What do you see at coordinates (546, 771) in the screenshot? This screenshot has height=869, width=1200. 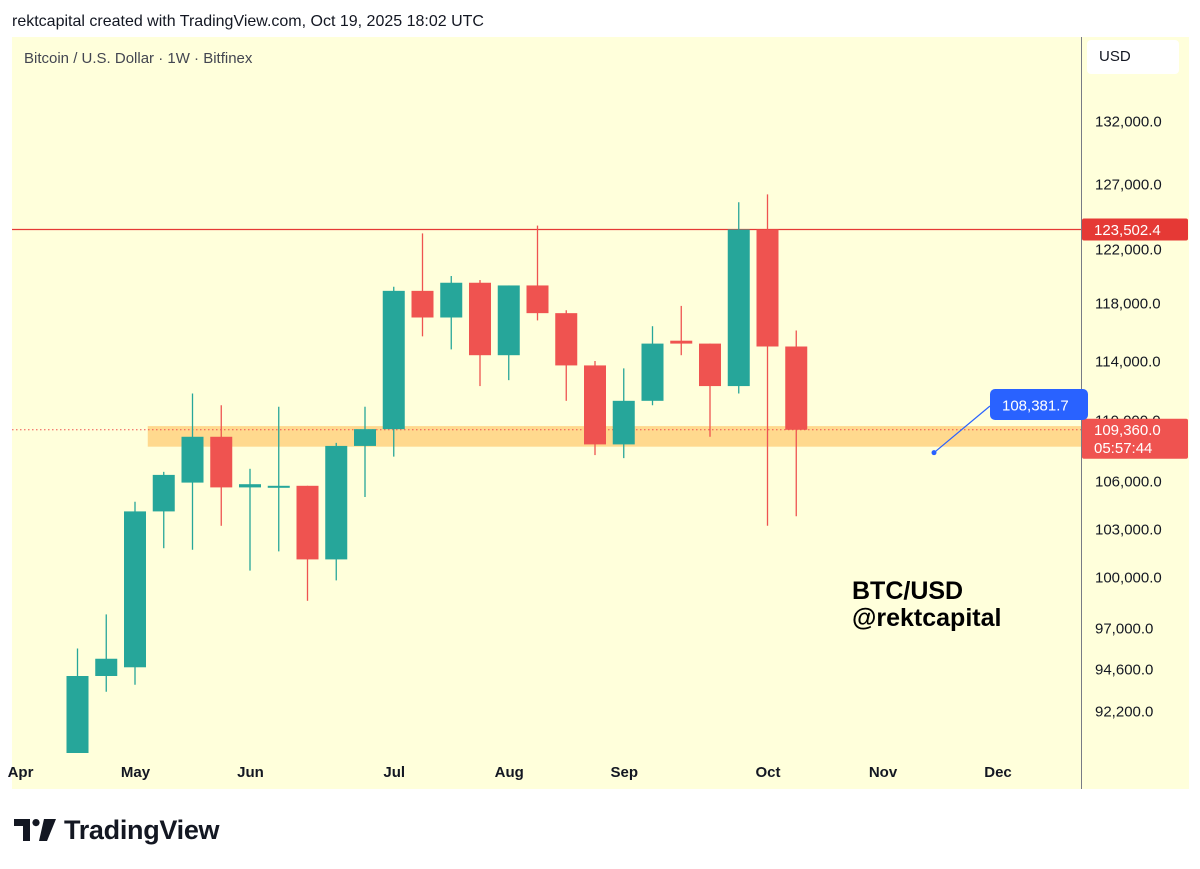 I see `time-axis` at bounding box center [546, 771].